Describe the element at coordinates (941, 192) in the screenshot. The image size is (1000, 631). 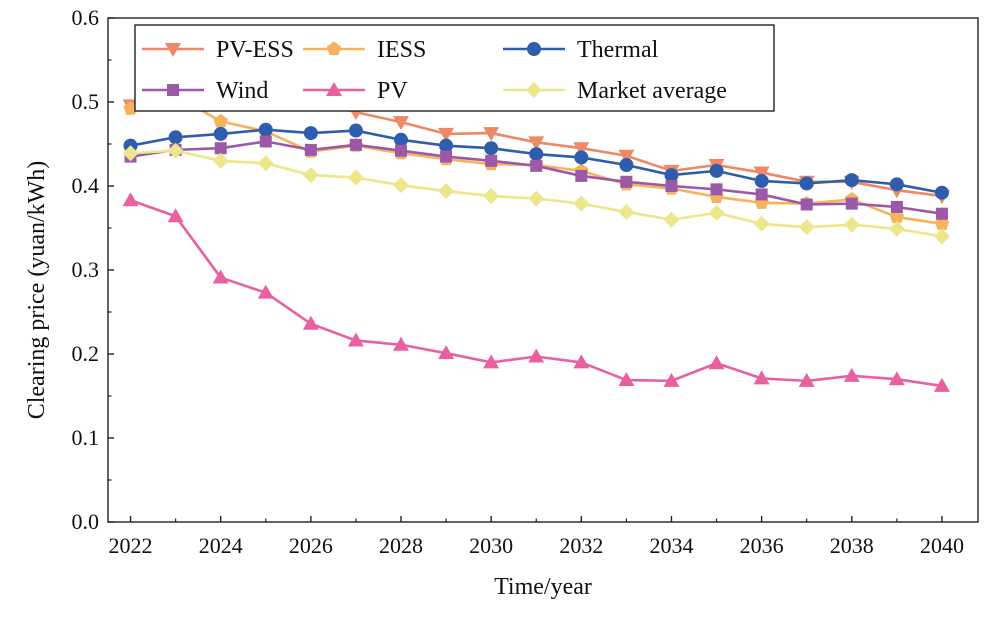
I see `data-point-thermal-2040` at that location.